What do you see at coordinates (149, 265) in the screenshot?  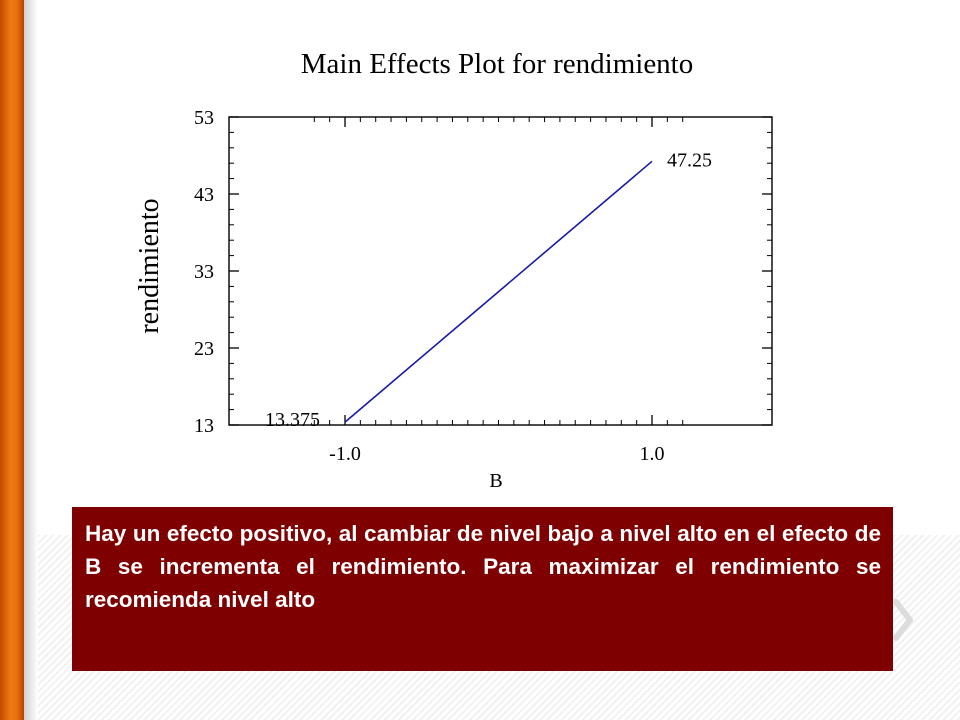 I see `y-axis-label: rendimiento` at bounding box center [149, 265].